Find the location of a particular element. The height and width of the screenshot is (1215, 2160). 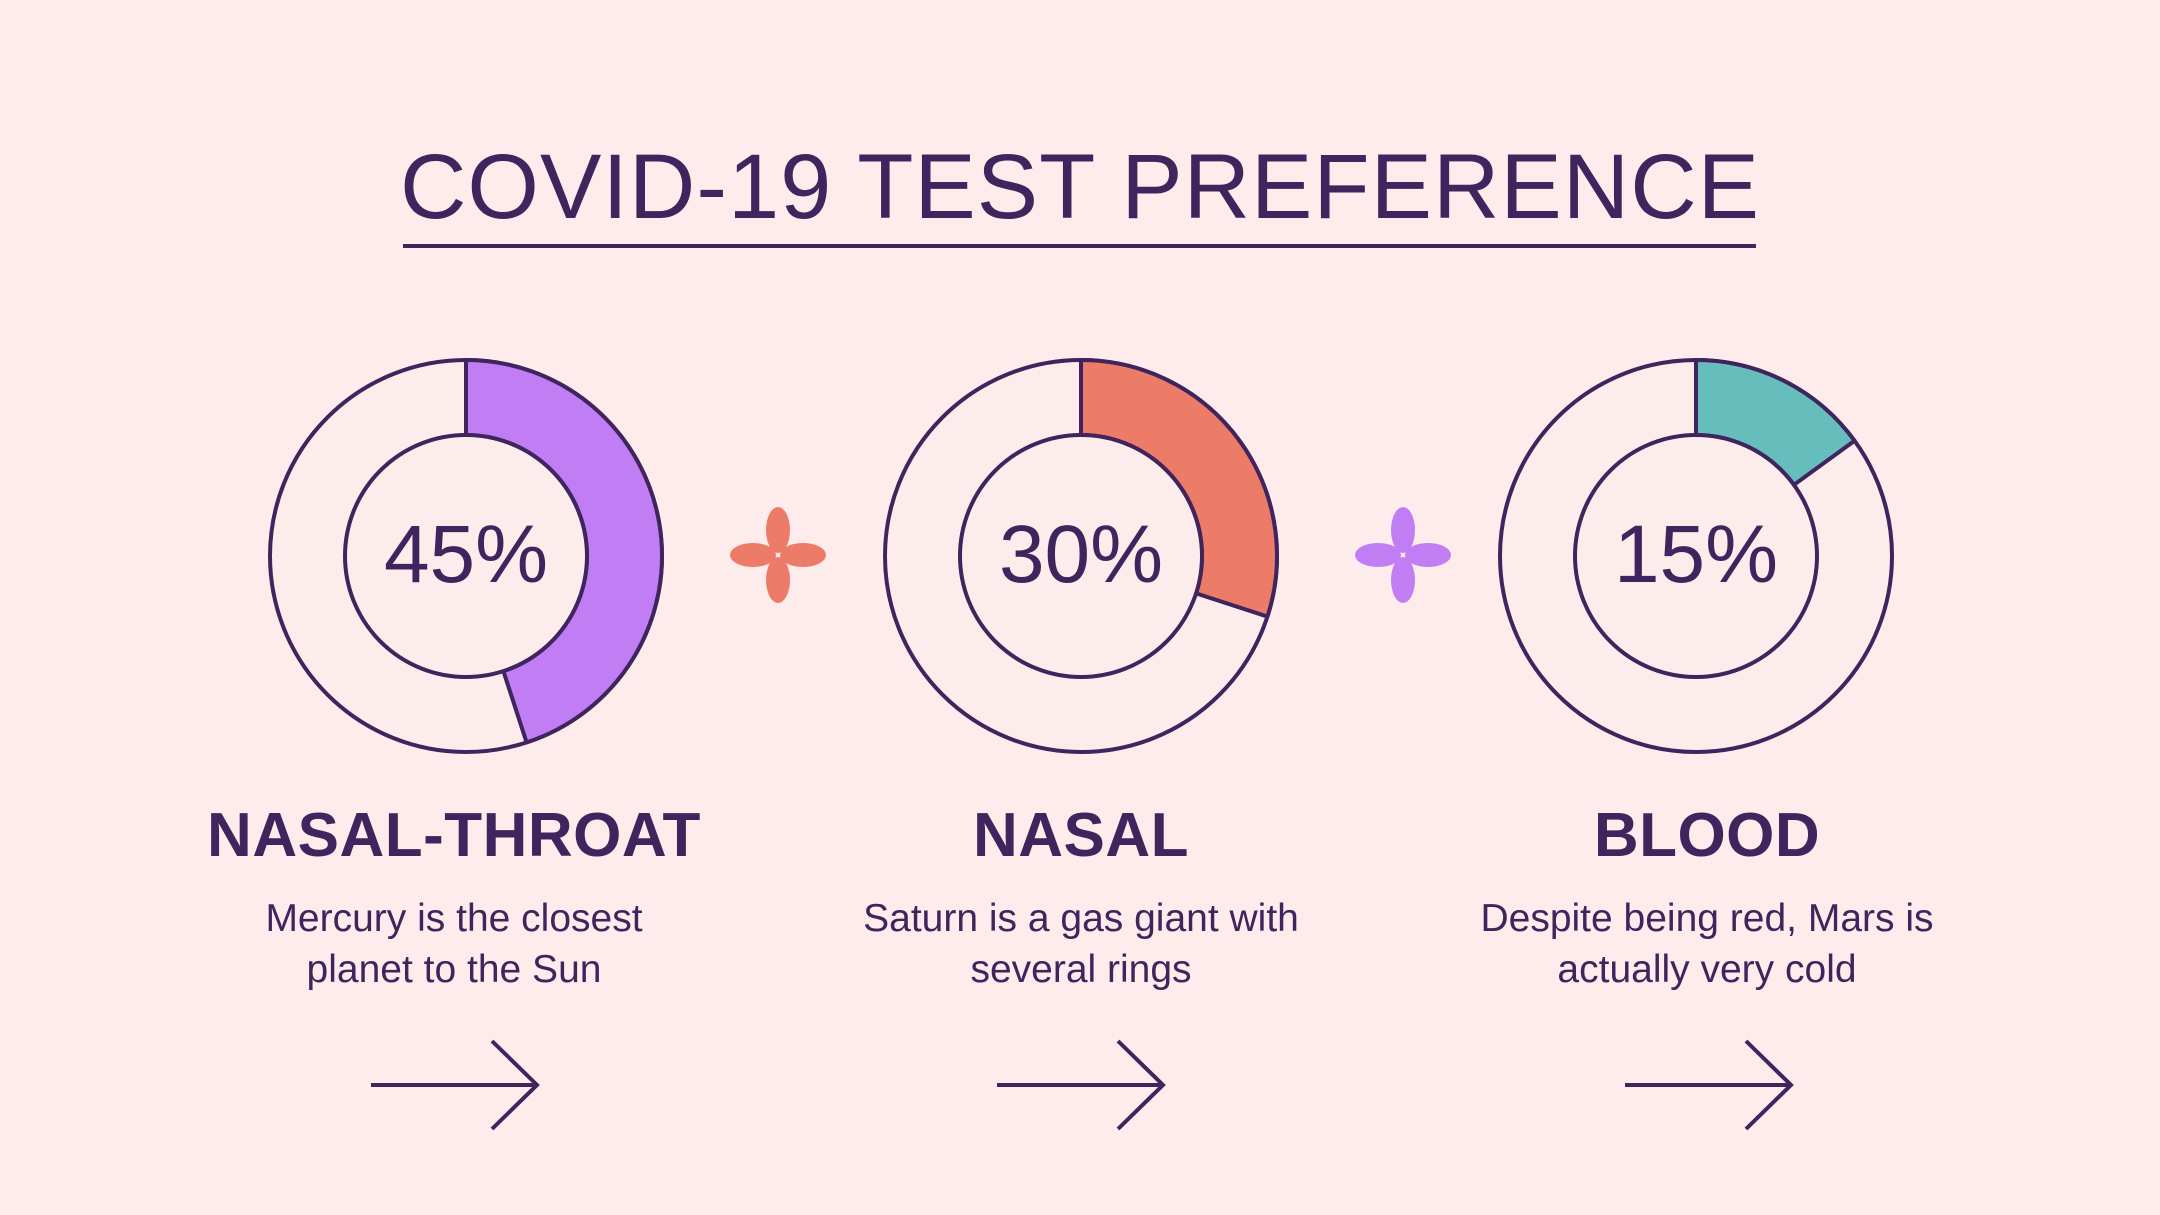

percent-value-nasal-throat: 45% is located at coordinates (466, 554).